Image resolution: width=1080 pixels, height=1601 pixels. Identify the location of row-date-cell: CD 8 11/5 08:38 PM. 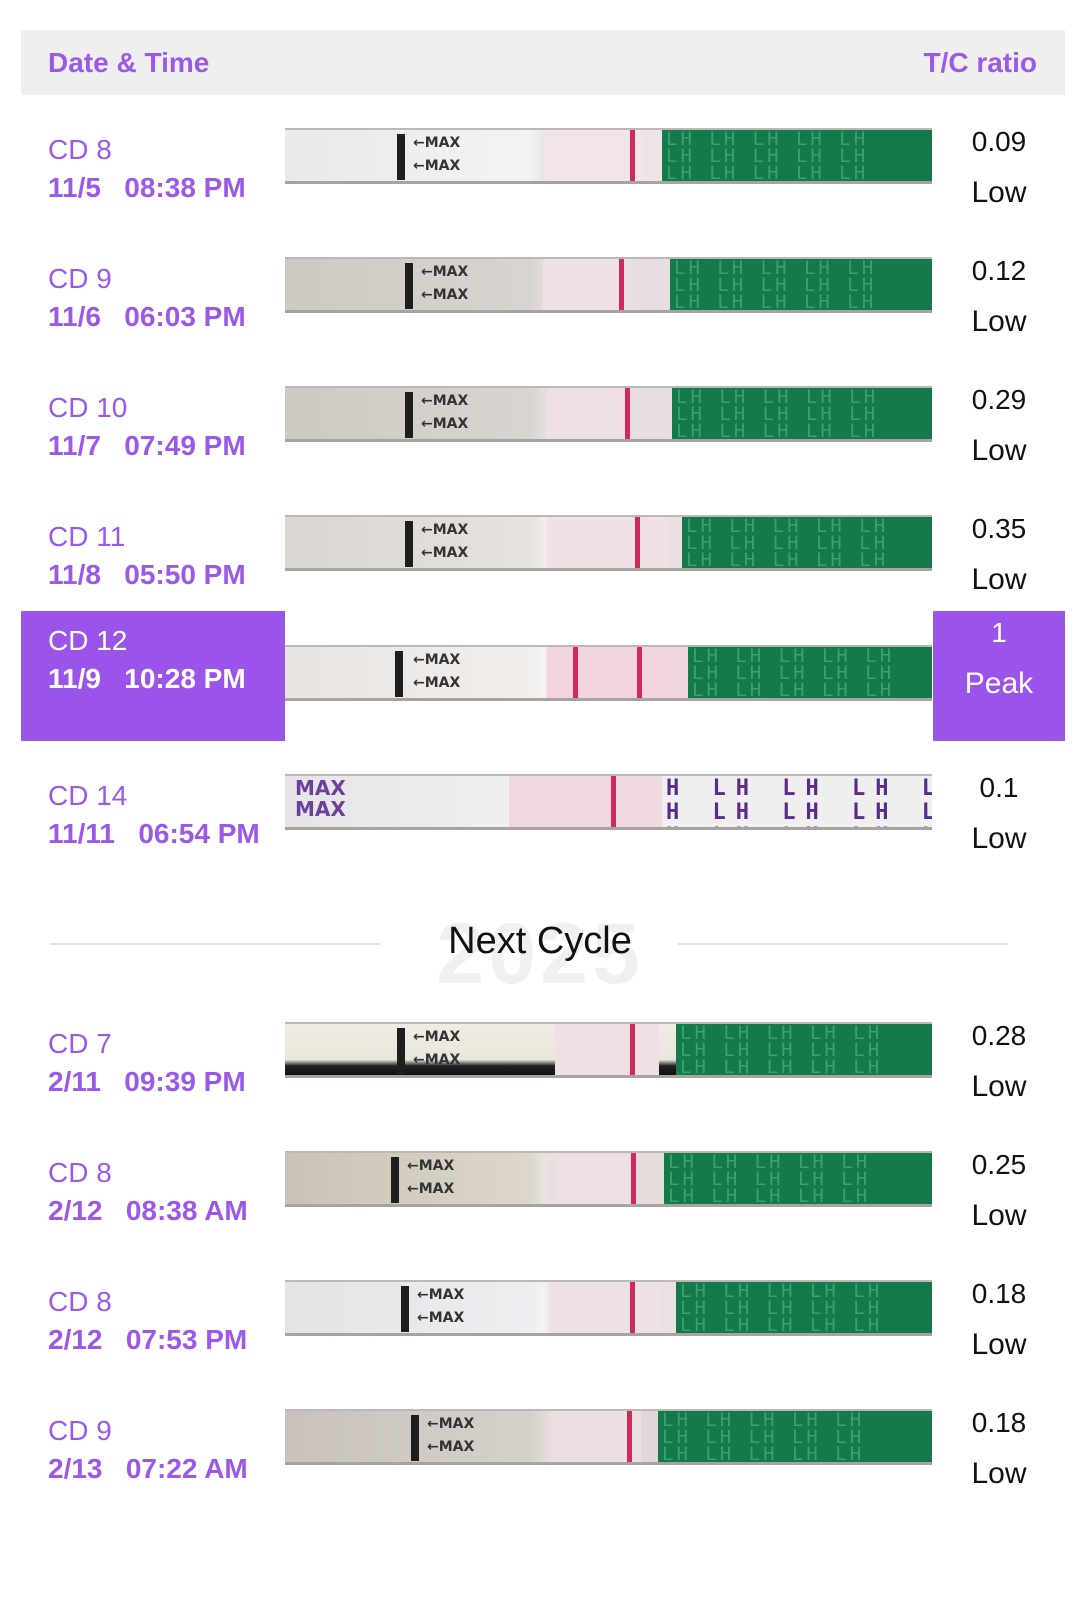
(153, 185).